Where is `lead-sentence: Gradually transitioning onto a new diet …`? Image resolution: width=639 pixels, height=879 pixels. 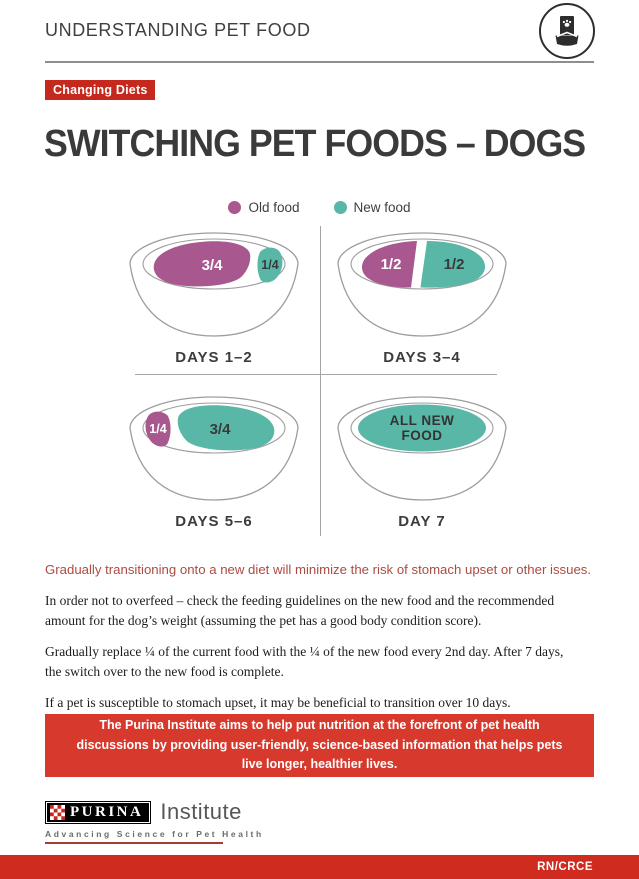
lead-sentence: Gradually transitioning onto a new diet … is located at coordinates (318, 569).